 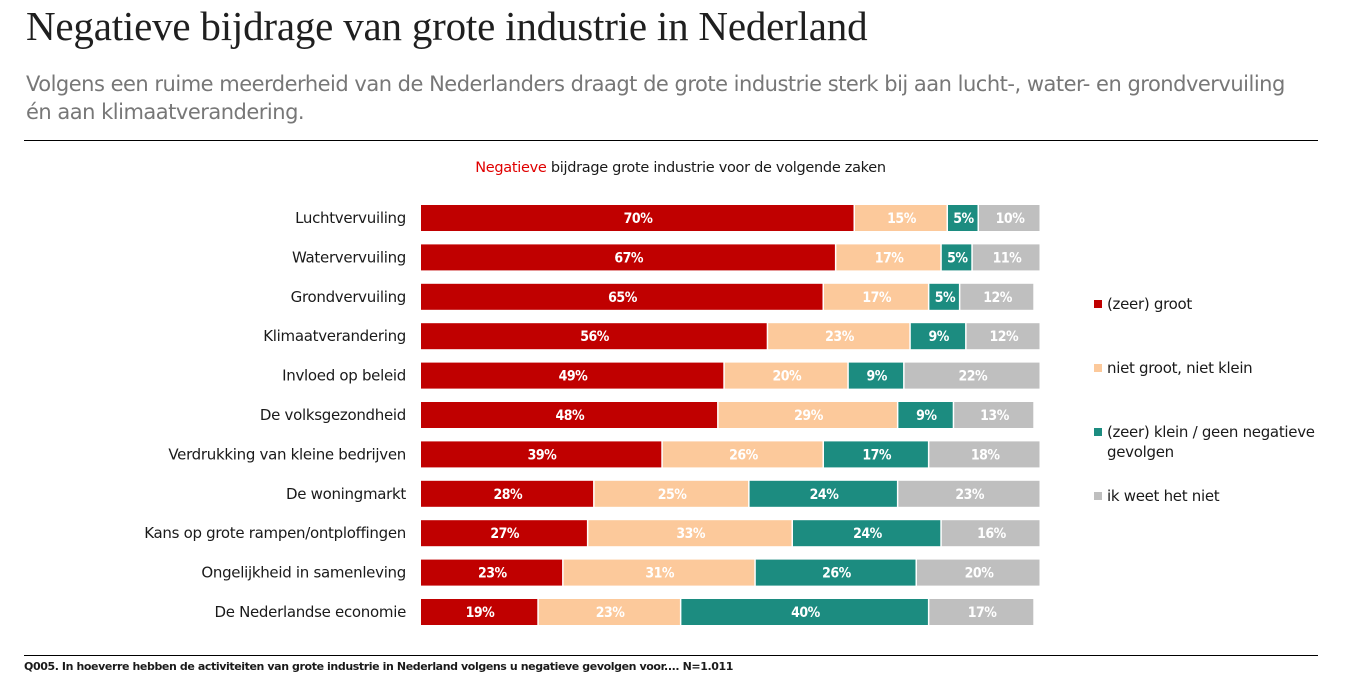 I want to click on data-label: 40%, so click(x=806, y=613).